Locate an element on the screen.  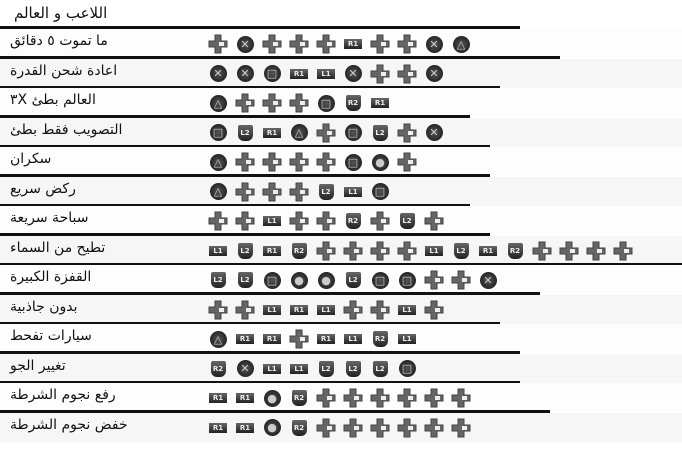
cheat-row: تطيح من السماء L1 L2 R1 R2 L1 L2 R1 R2 is located at coordinates (341, 250).